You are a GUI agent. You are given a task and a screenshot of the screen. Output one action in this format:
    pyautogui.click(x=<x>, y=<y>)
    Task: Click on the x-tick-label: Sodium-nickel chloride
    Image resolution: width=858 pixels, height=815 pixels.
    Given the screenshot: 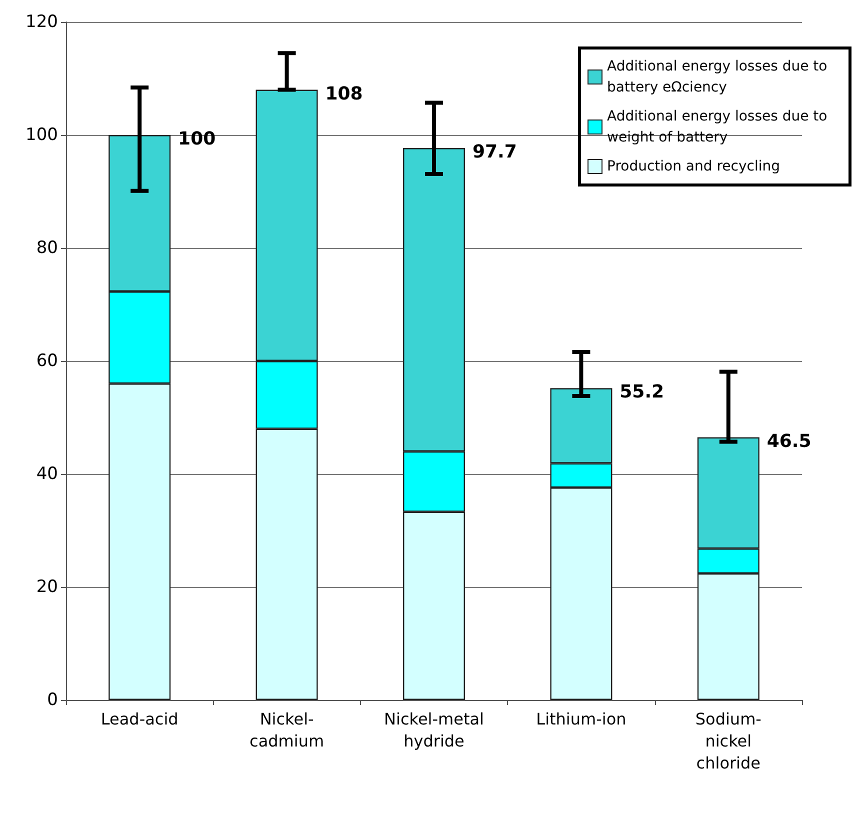 What is the action you would take?
    pyautogui.click(x=728, y=741)
    